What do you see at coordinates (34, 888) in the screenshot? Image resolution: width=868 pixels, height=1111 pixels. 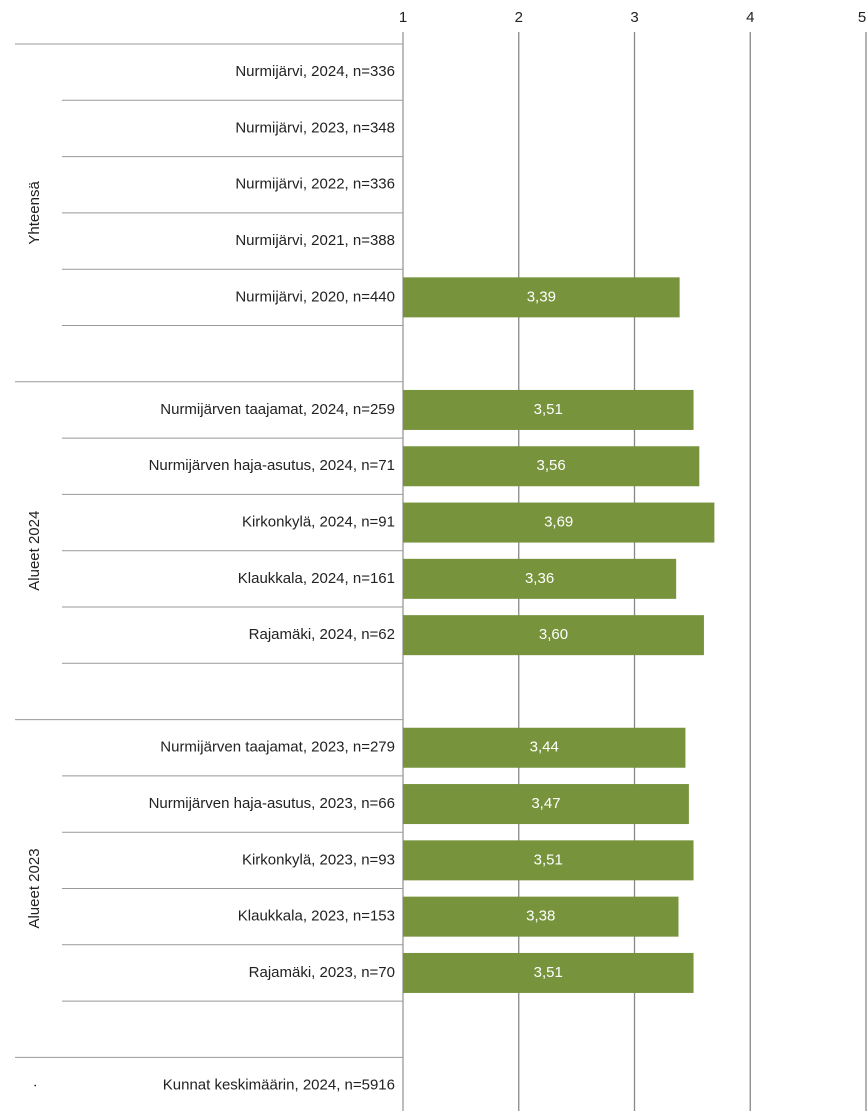 I see `group-label: Alueet 2023` at bounding box center [34, 888].